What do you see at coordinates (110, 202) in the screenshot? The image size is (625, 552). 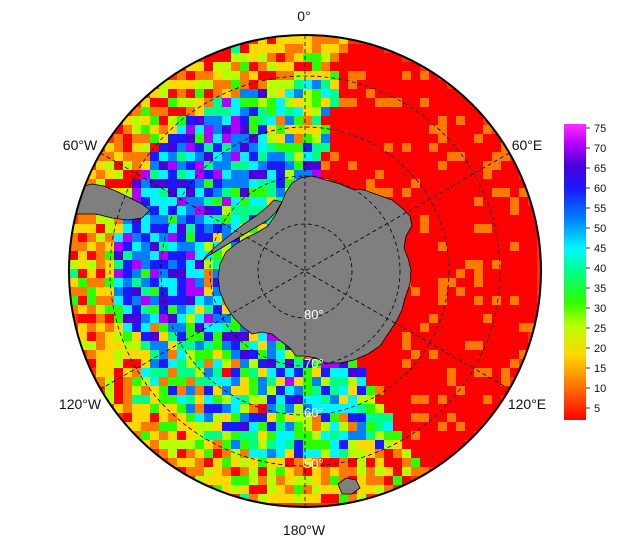 I see `south-america-tip` at bounding box center [110, 202].